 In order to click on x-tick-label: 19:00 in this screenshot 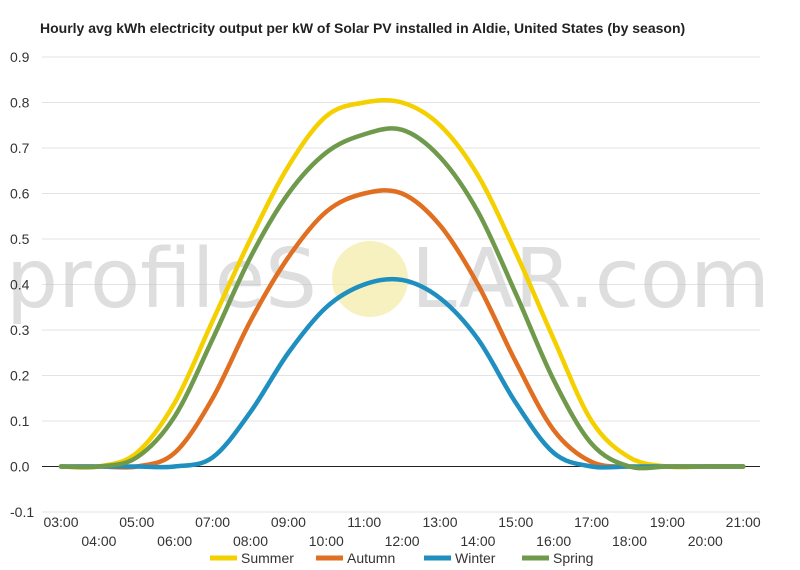, I will do `click(667, 522)`.